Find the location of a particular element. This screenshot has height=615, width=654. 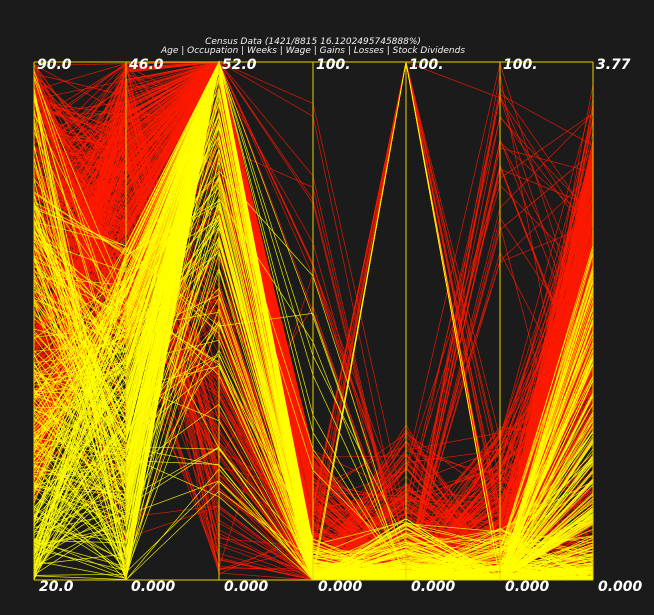

axis-min-label-3: 0.000 is located at coordinates (246, 587).